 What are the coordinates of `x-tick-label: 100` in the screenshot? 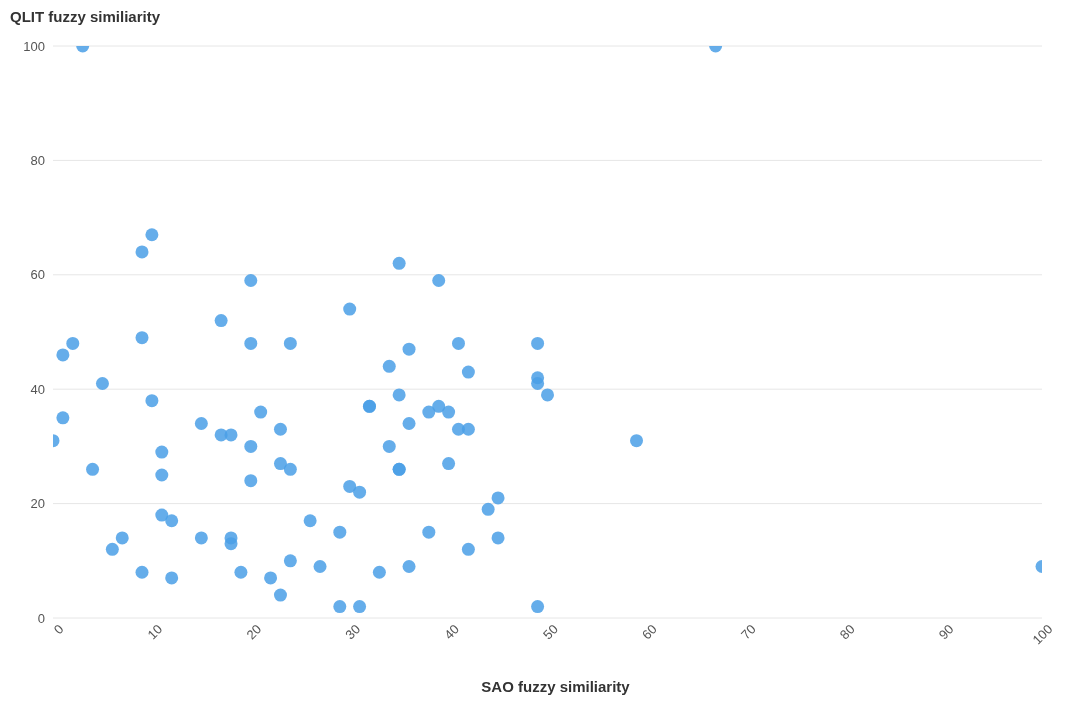 It's located at (1042, 634).